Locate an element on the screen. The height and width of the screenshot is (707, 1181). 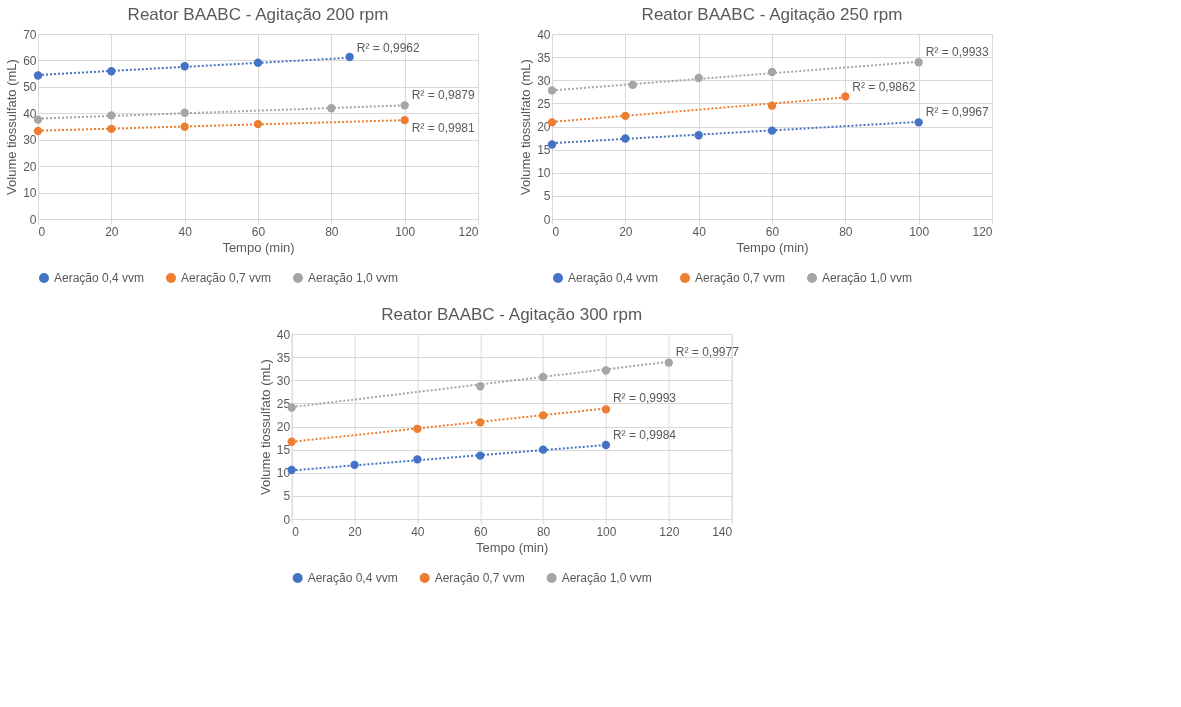
y-tick-label: 60 is located at coordinates (30, 60).